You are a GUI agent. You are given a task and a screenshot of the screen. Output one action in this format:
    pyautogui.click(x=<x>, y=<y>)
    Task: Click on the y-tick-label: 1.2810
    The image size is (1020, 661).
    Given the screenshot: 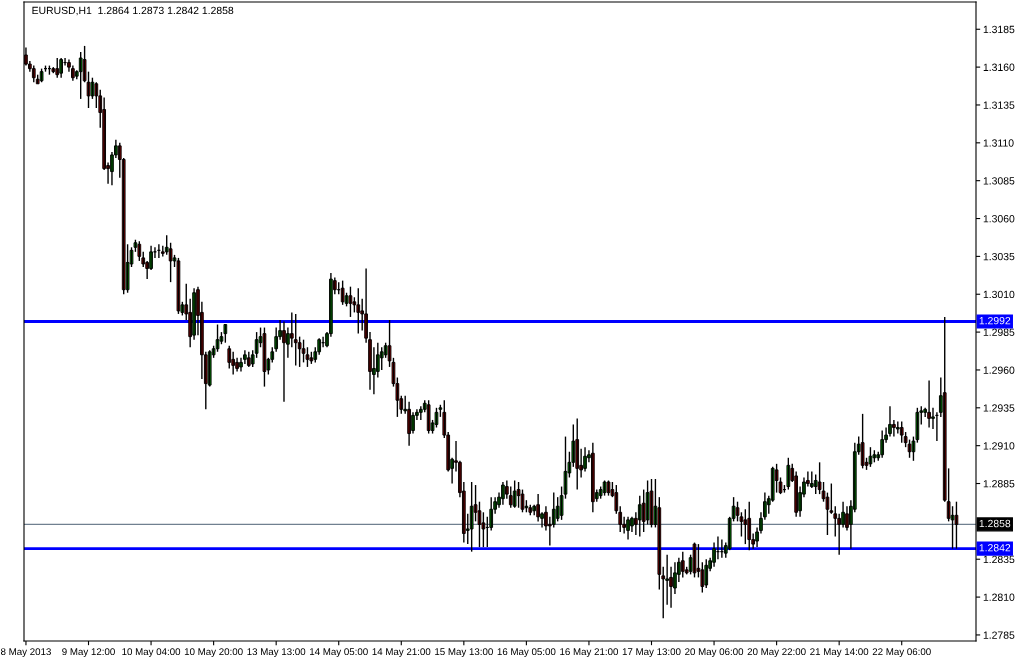 What is the action you would take?
    pyautogui.click(x=999, y=597)
    